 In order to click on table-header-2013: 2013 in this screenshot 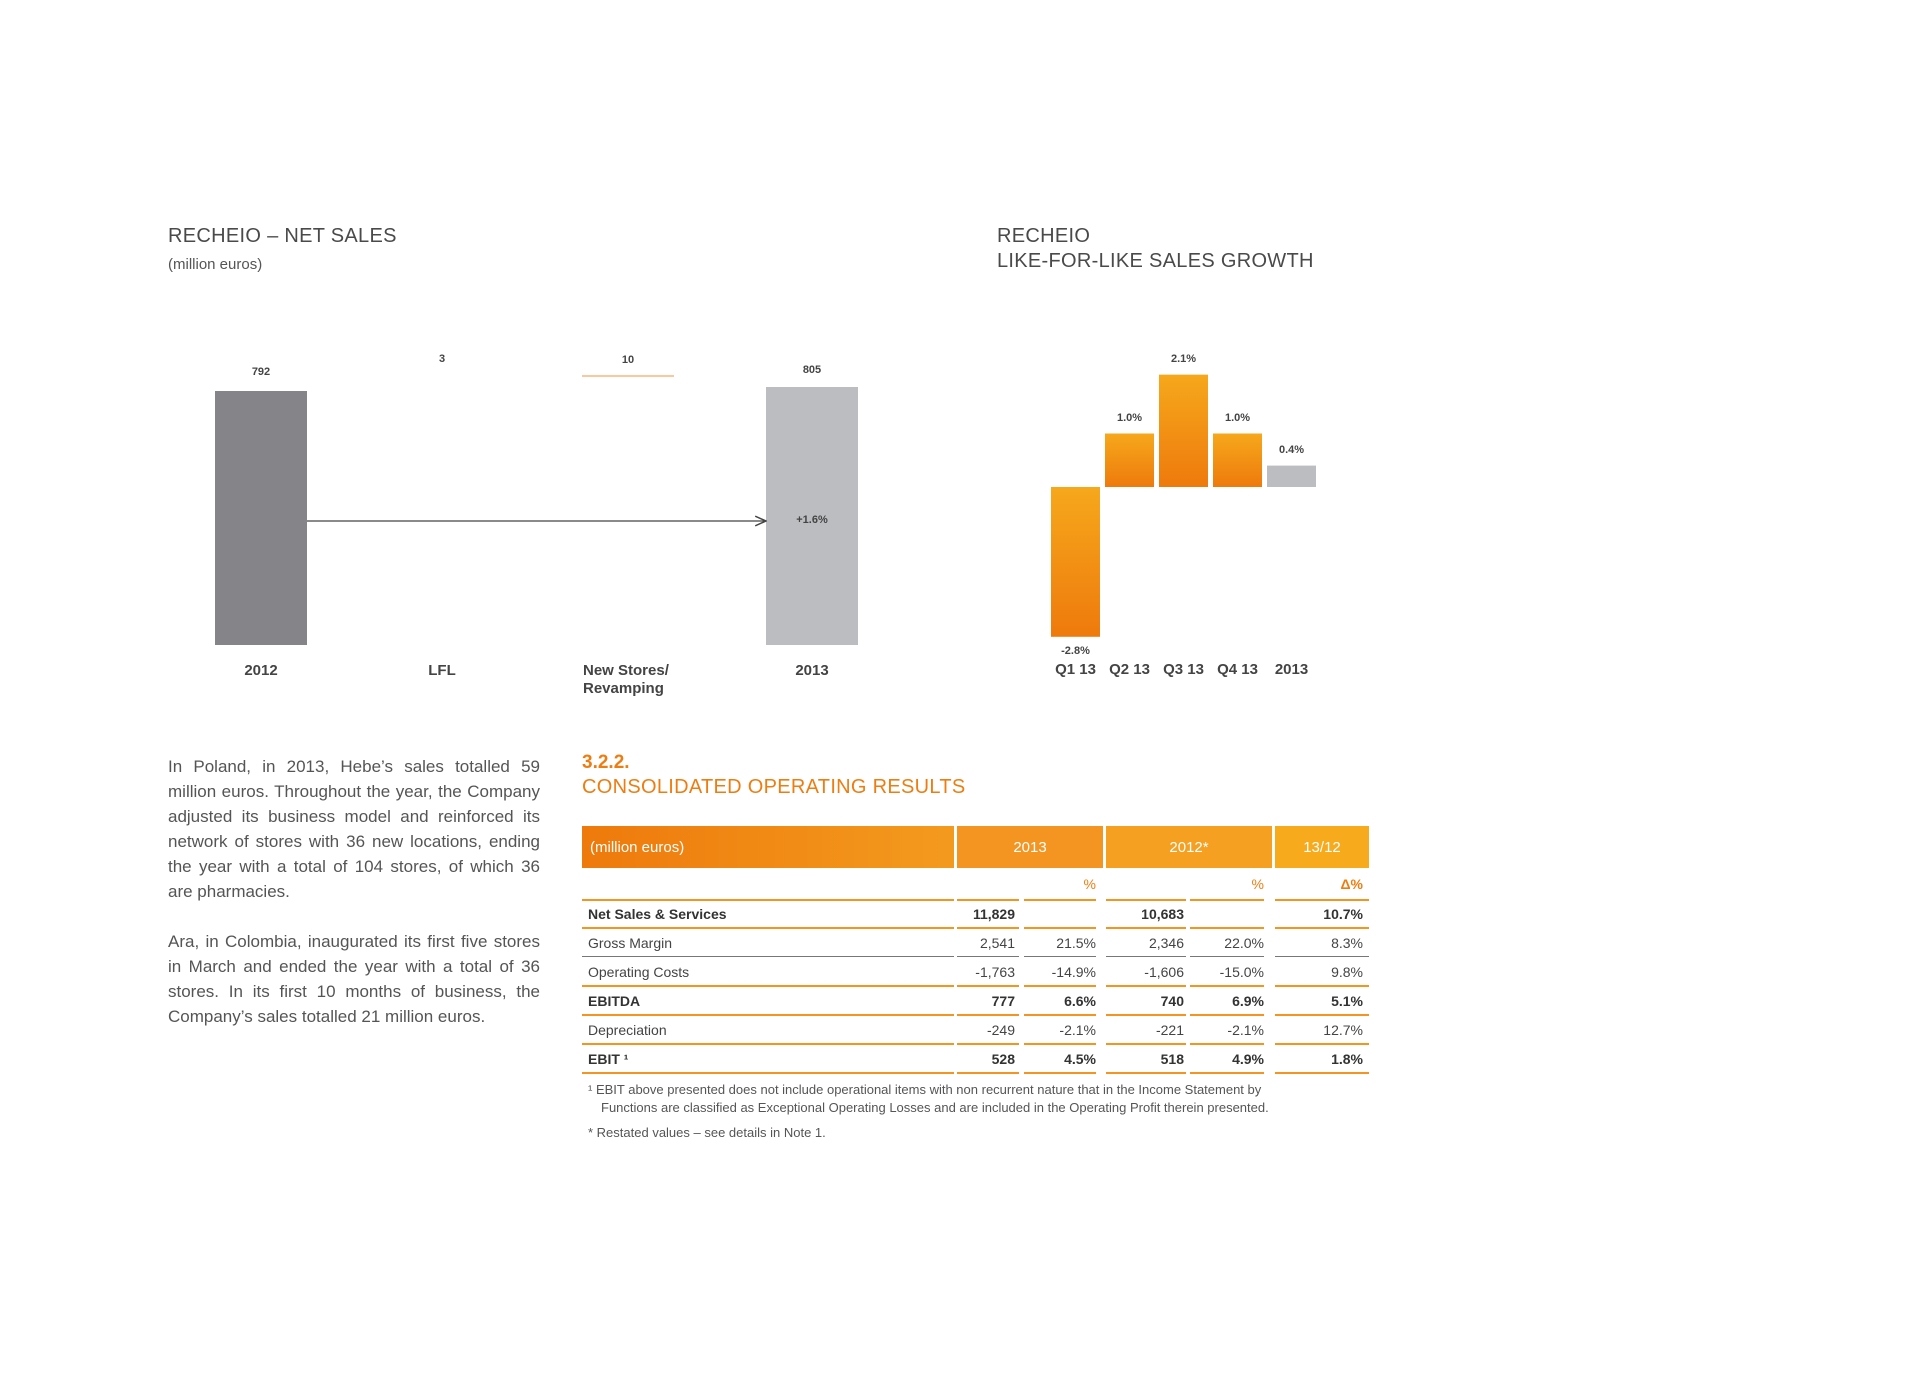, I will do `click(1030, 847)`.